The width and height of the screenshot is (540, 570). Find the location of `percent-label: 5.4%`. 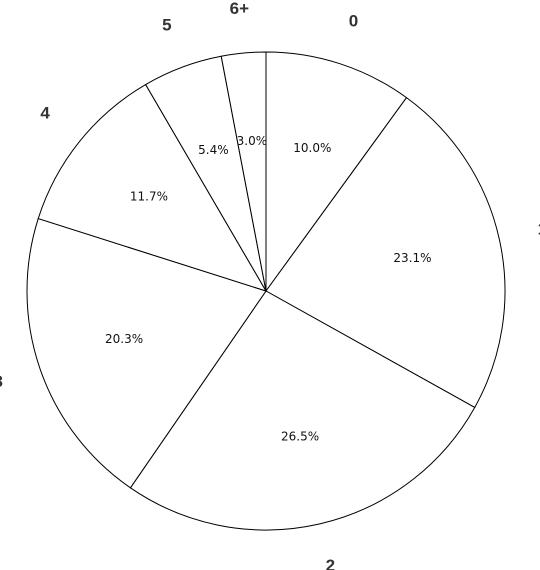

percent-label: 5.4% is located at coordinates (213, 150).